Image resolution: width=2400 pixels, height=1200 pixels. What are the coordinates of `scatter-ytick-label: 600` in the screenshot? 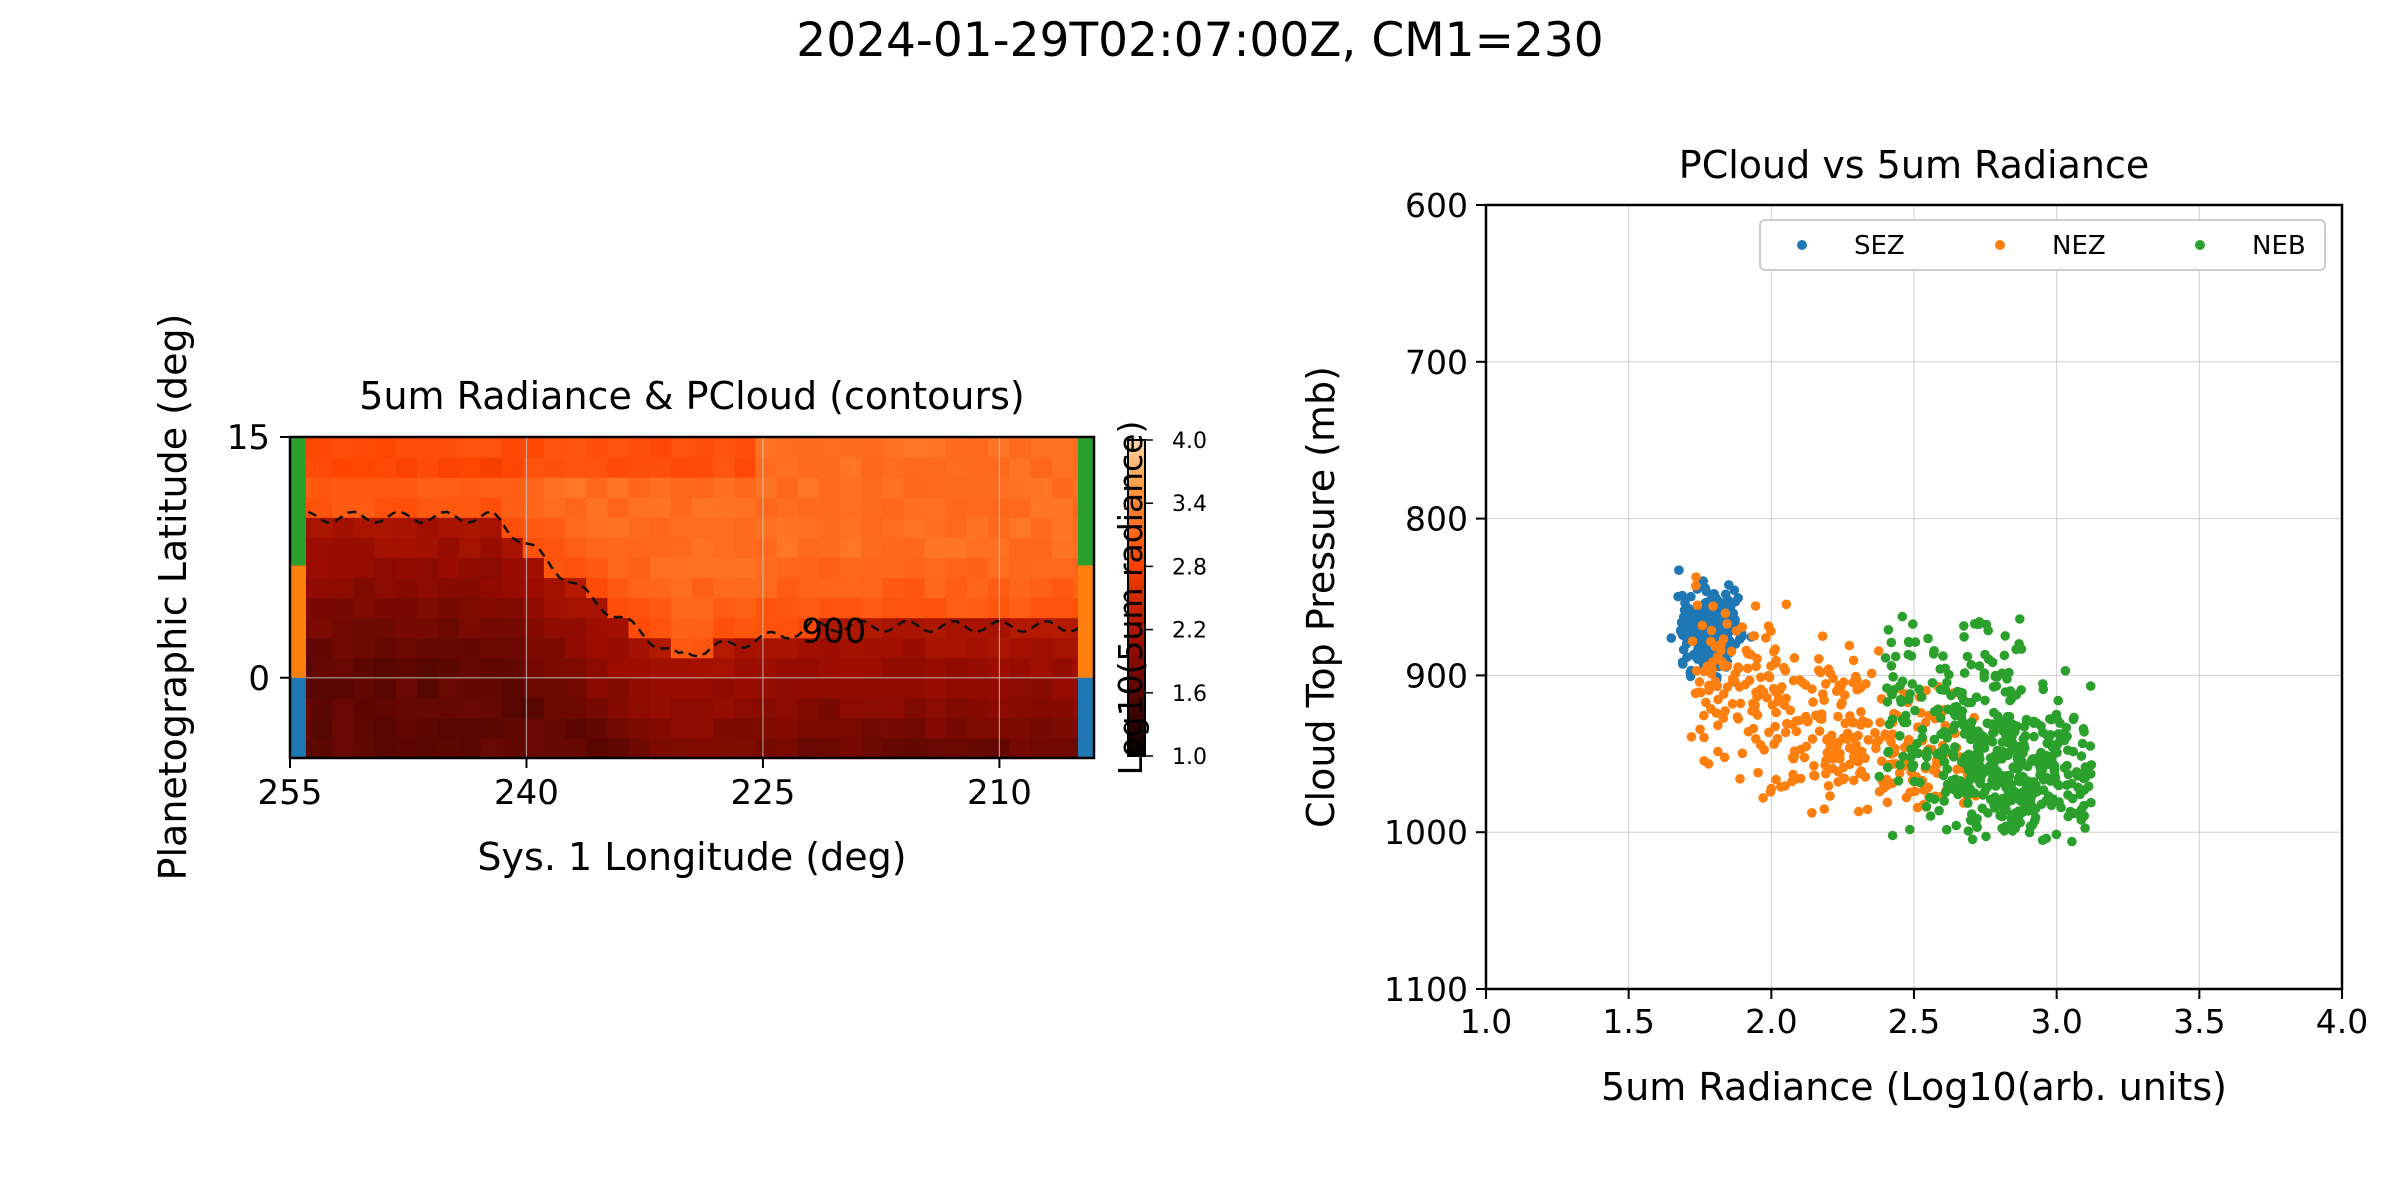 It's located at (1436, 205).